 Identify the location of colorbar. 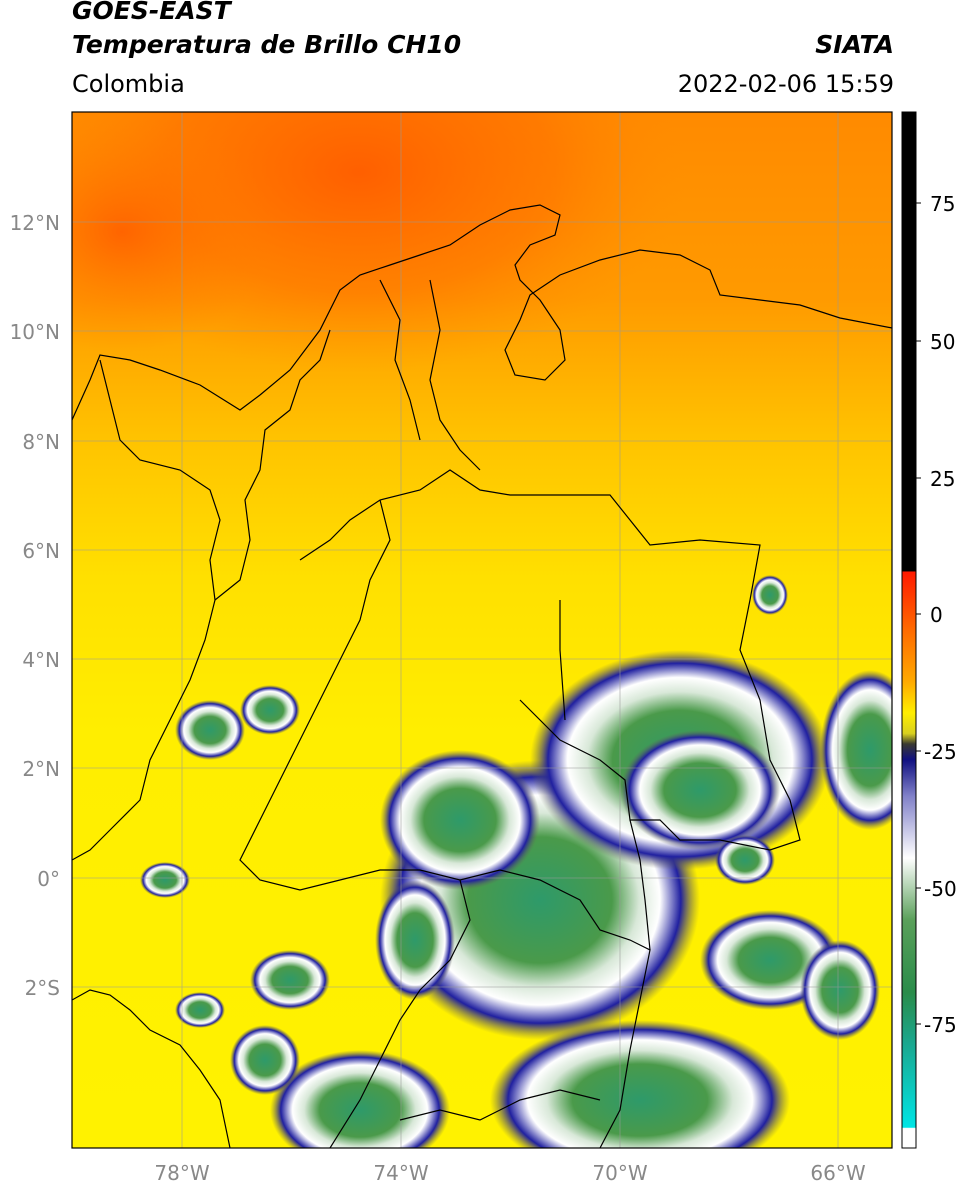
(909, 630).